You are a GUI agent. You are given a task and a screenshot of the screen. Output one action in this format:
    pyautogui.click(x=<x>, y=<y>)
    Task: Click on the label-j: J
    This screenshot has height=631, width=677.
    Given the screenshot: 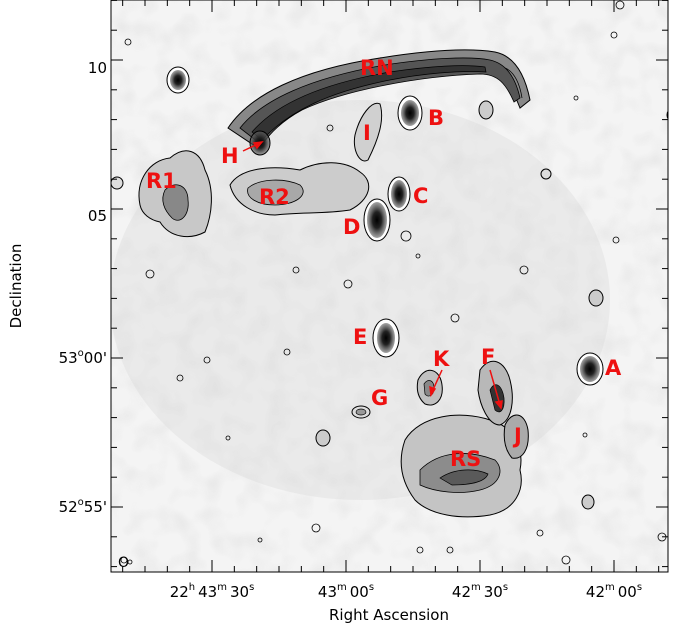 What is the action you would take?
    pyautogui.click(x=517, y=436)
    